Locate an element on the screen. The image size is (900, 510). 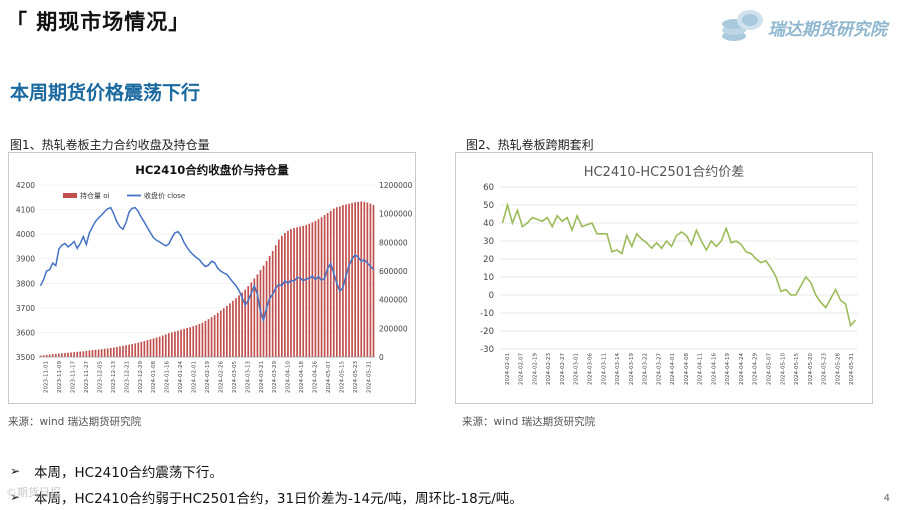
x-tick-label: 2024-01-24 is located at coordinates (181, 377).